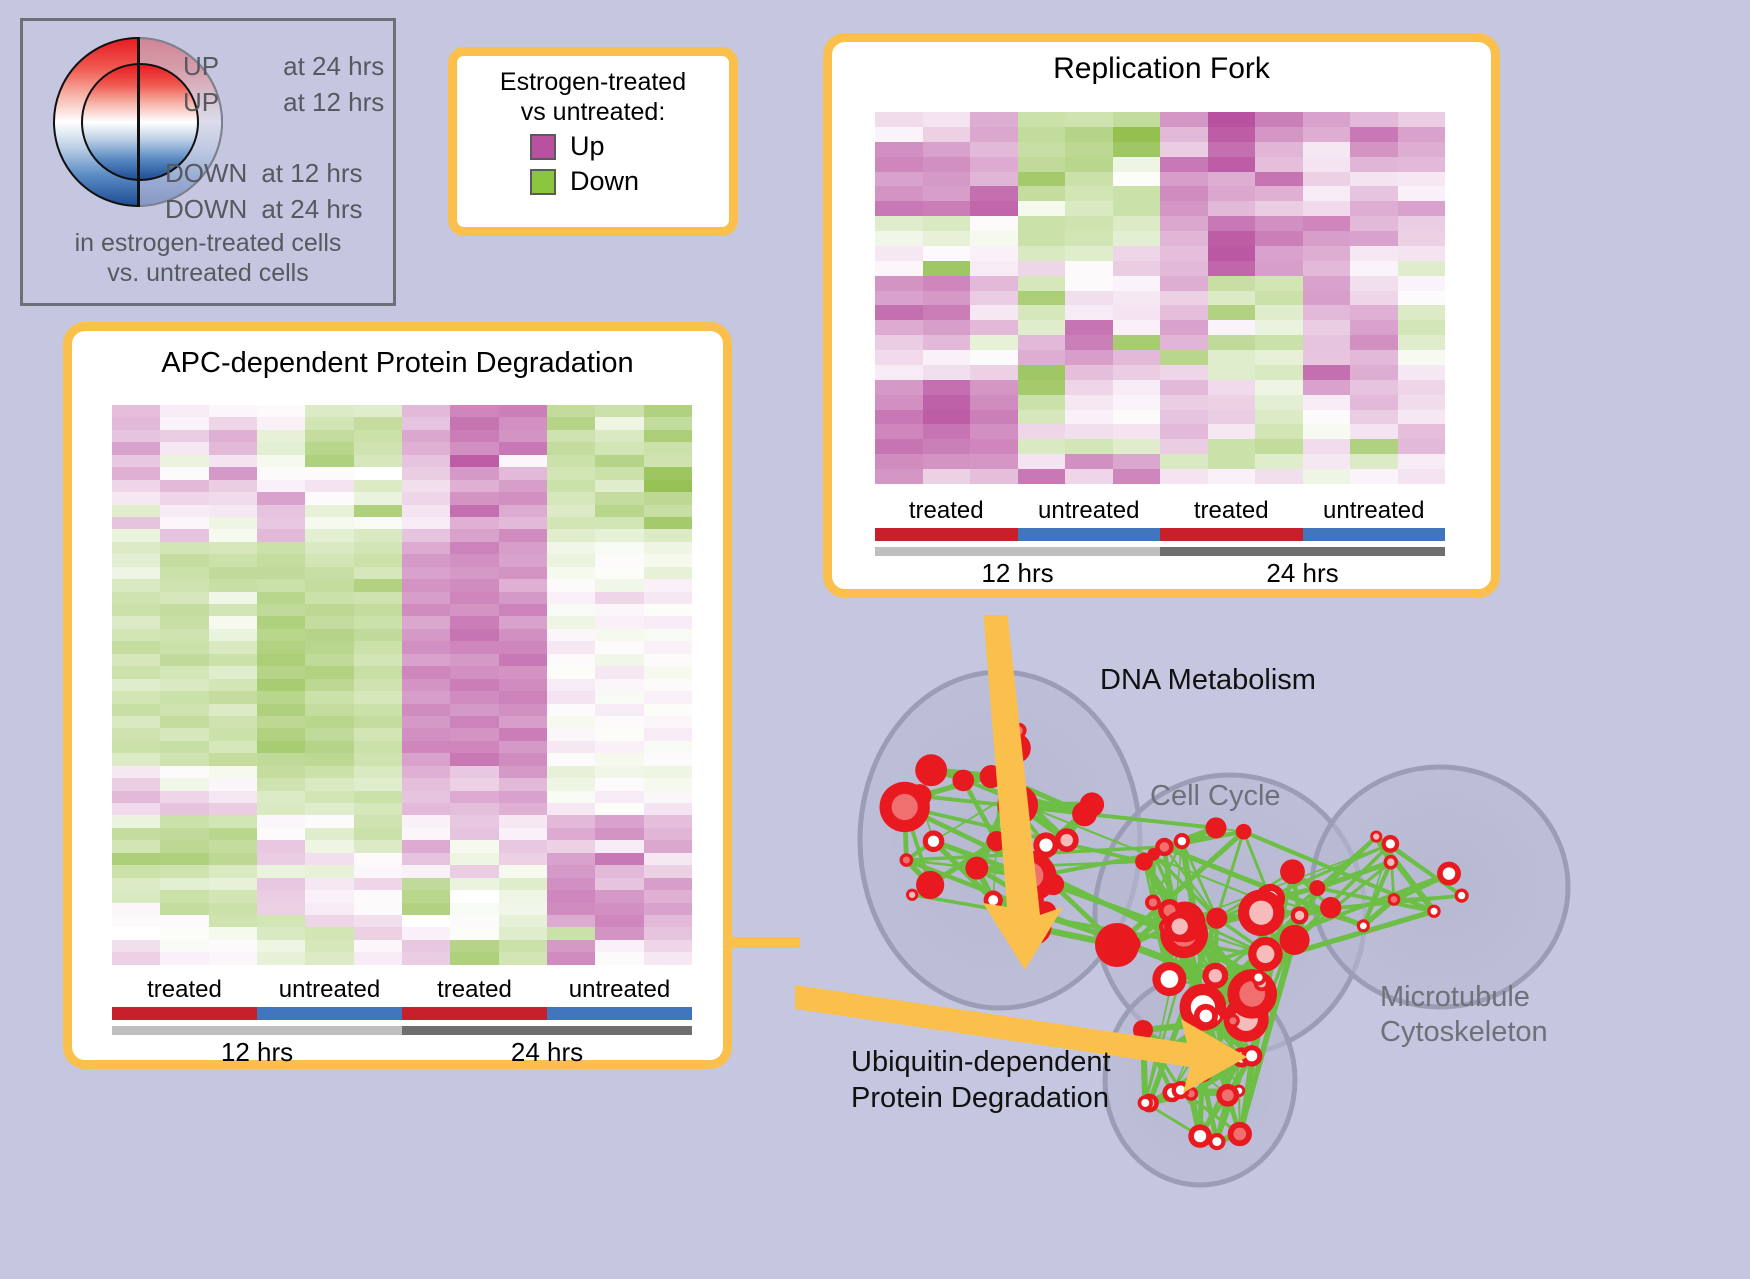 This screenshot has height=1279, width=1750. What do you see at coordinates (329, 1013) in the screenshot?
I see `treatment-bar-untreated` at bounding box center [329, 1013].